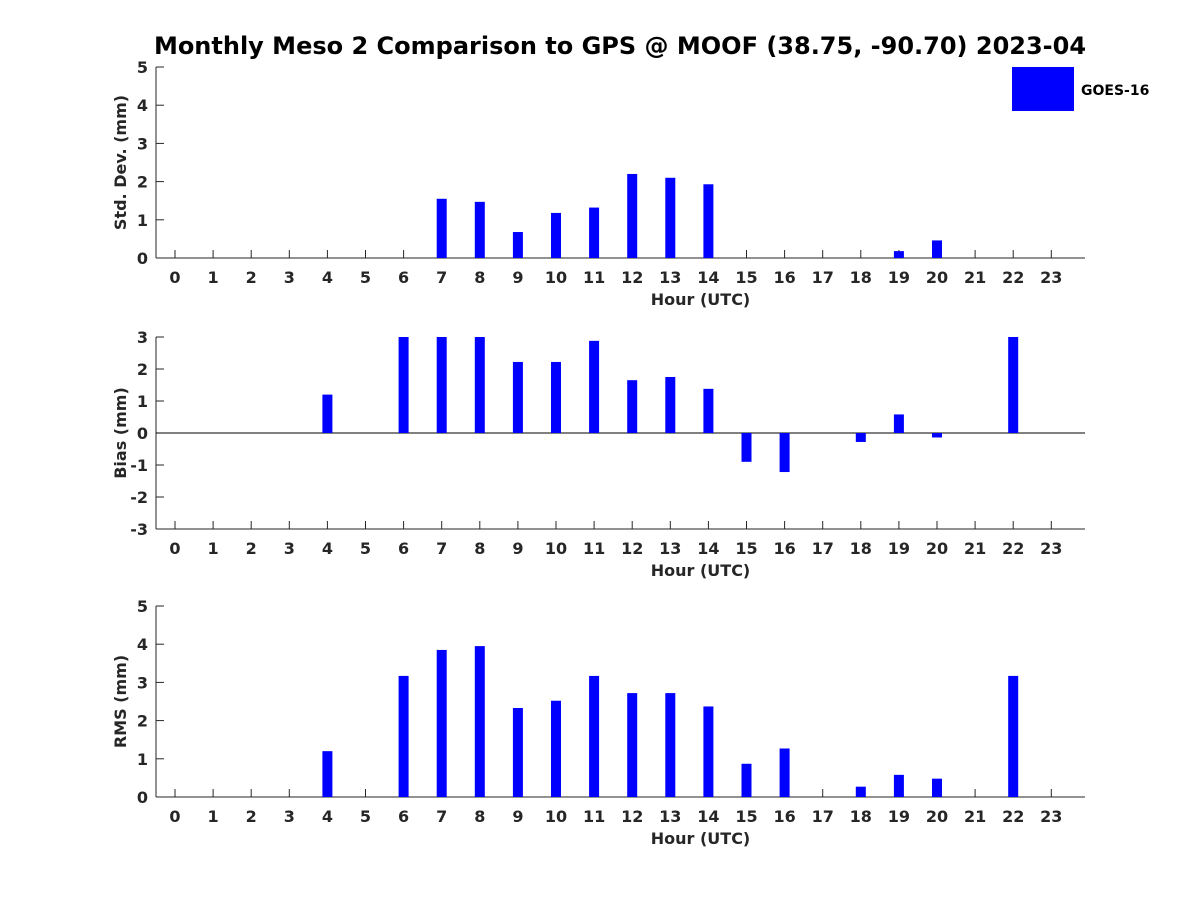 The height and width of the screenshot is (900, 1200). What do you see at coordinates (975, 816) in the screenshot?
I see `rms-xtick-label: 21` at bounding box center [975, 816].